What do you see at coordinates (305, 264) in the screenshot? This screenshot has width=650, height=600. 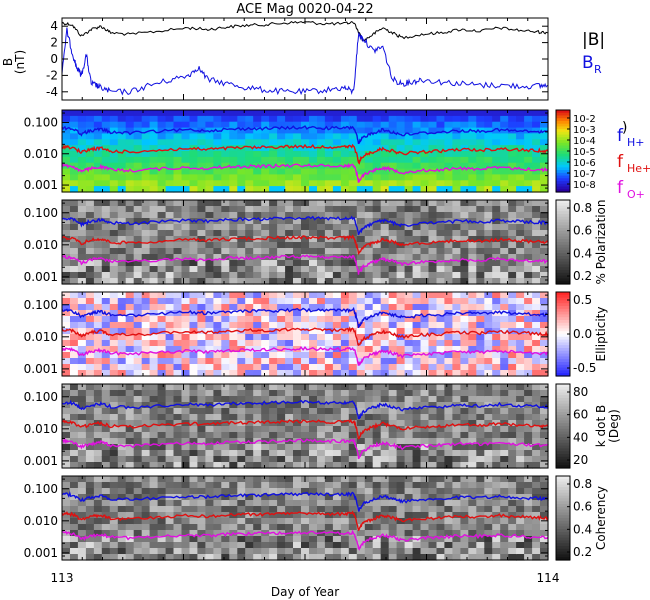 I see `gyro-line-Oplus` at bounding box center [305, 264].